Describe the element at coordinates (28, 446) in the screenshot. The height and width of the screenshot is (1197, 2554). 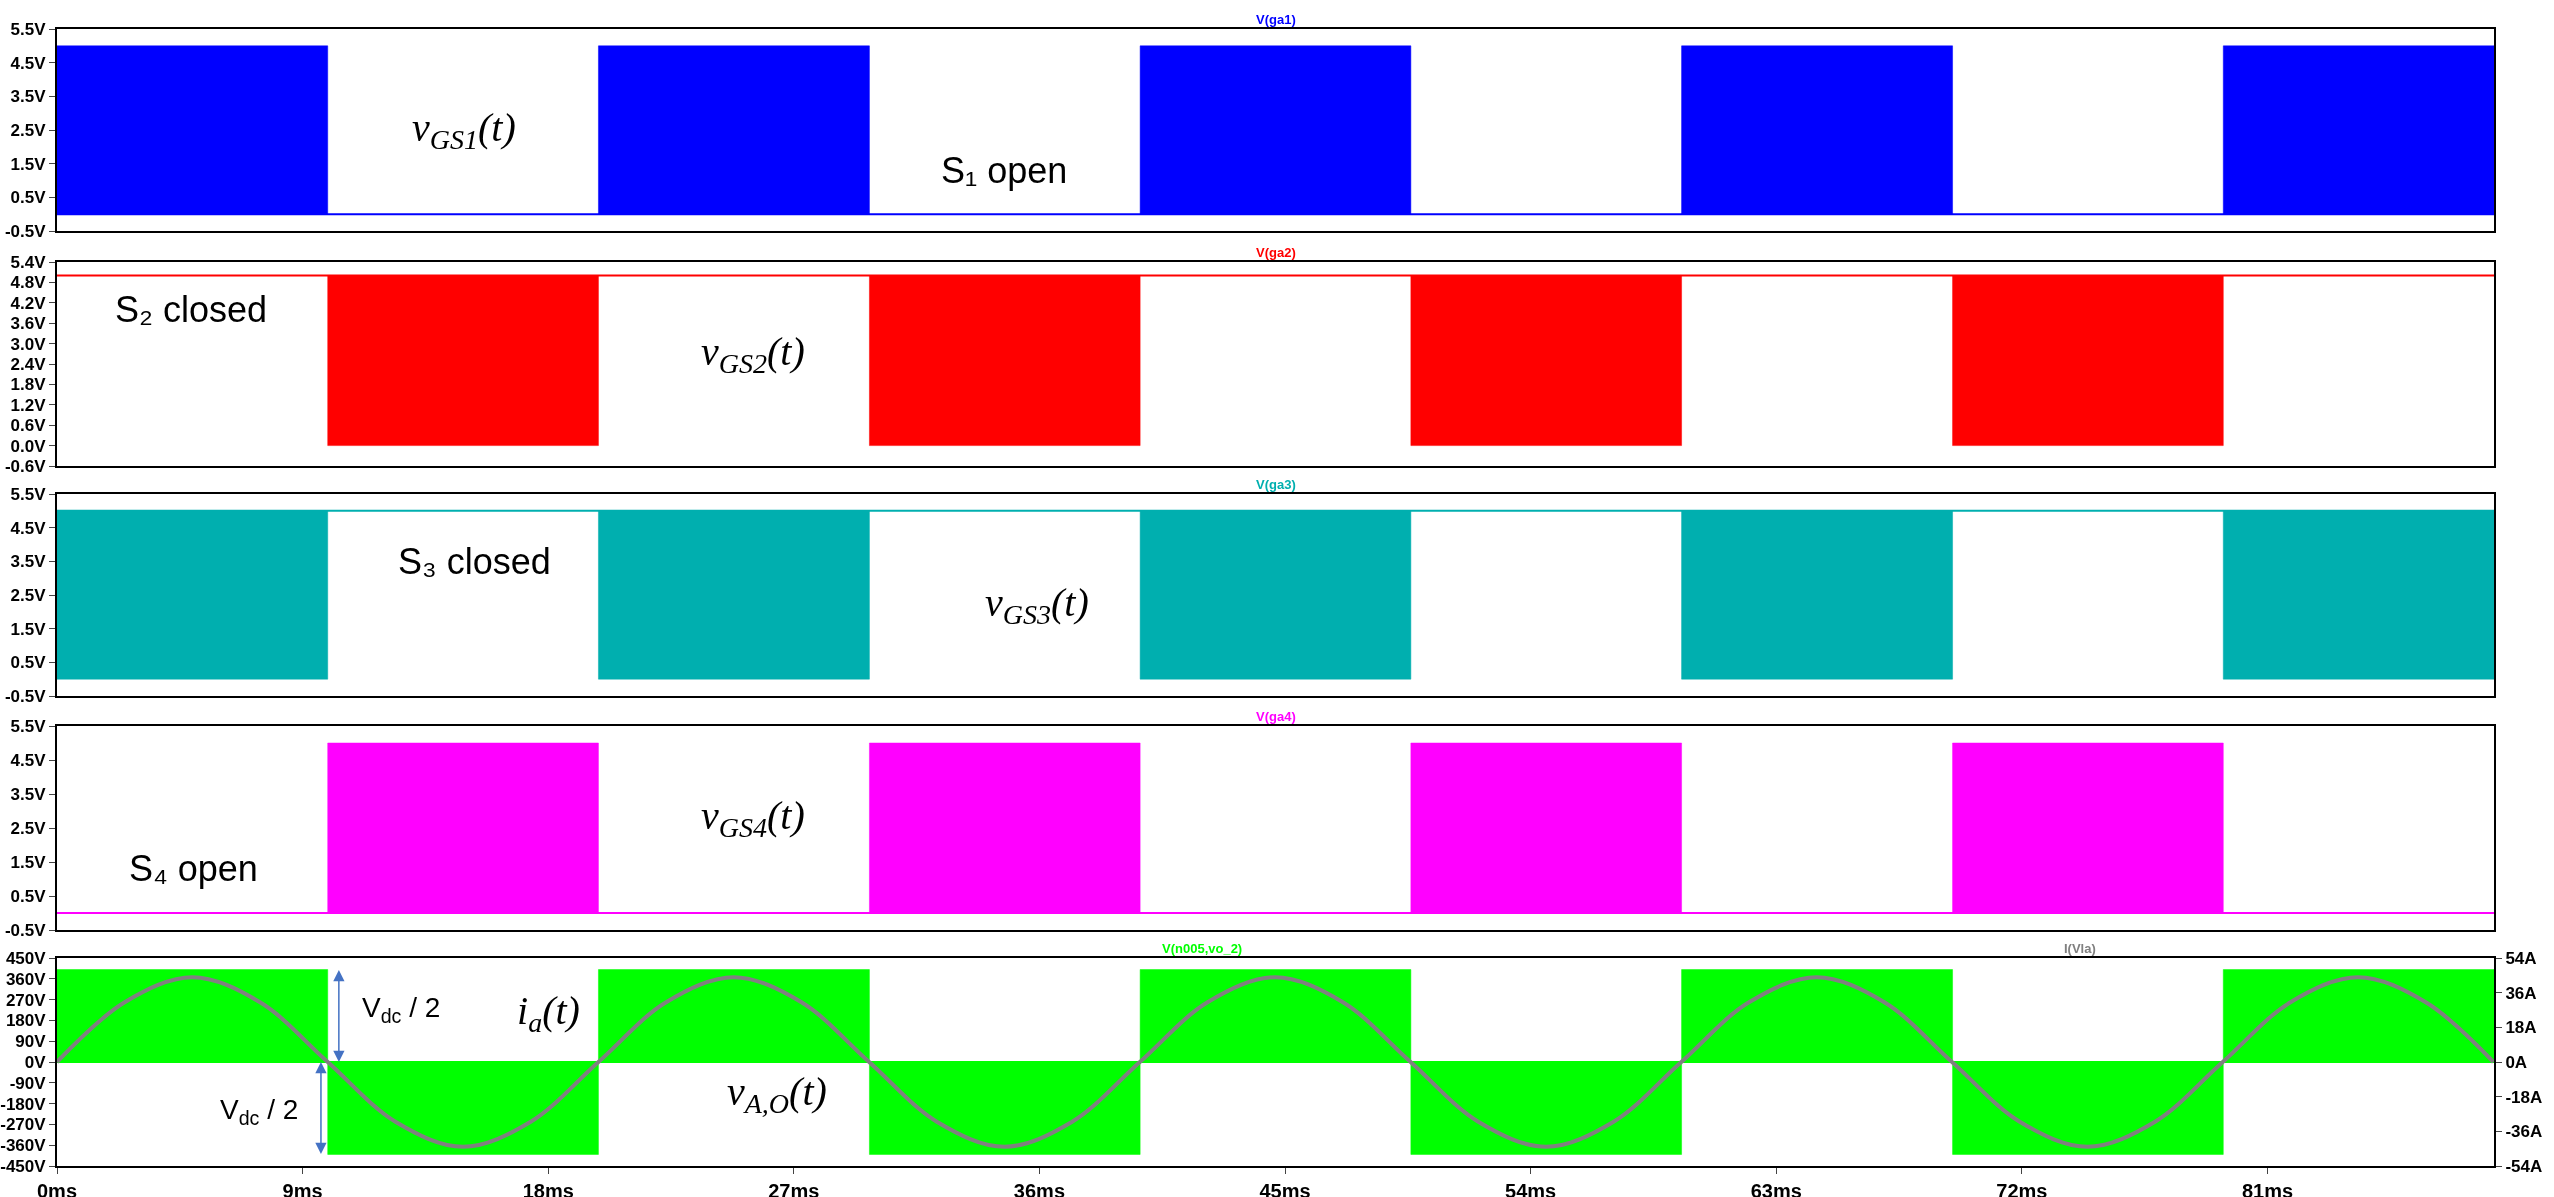
I see `y-tick-label: 0.0V` at that location.